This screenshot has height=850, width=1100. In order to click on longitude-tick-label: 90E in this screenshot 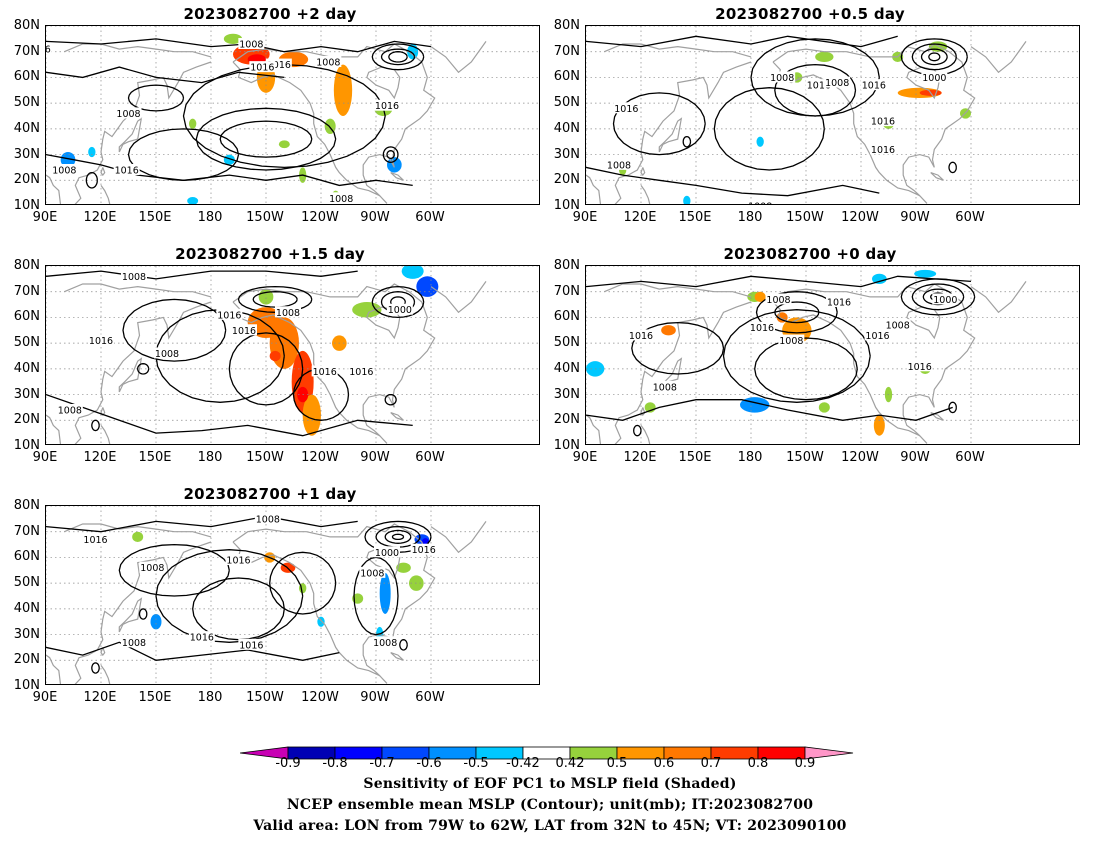, I will do `click(585, 457)`.